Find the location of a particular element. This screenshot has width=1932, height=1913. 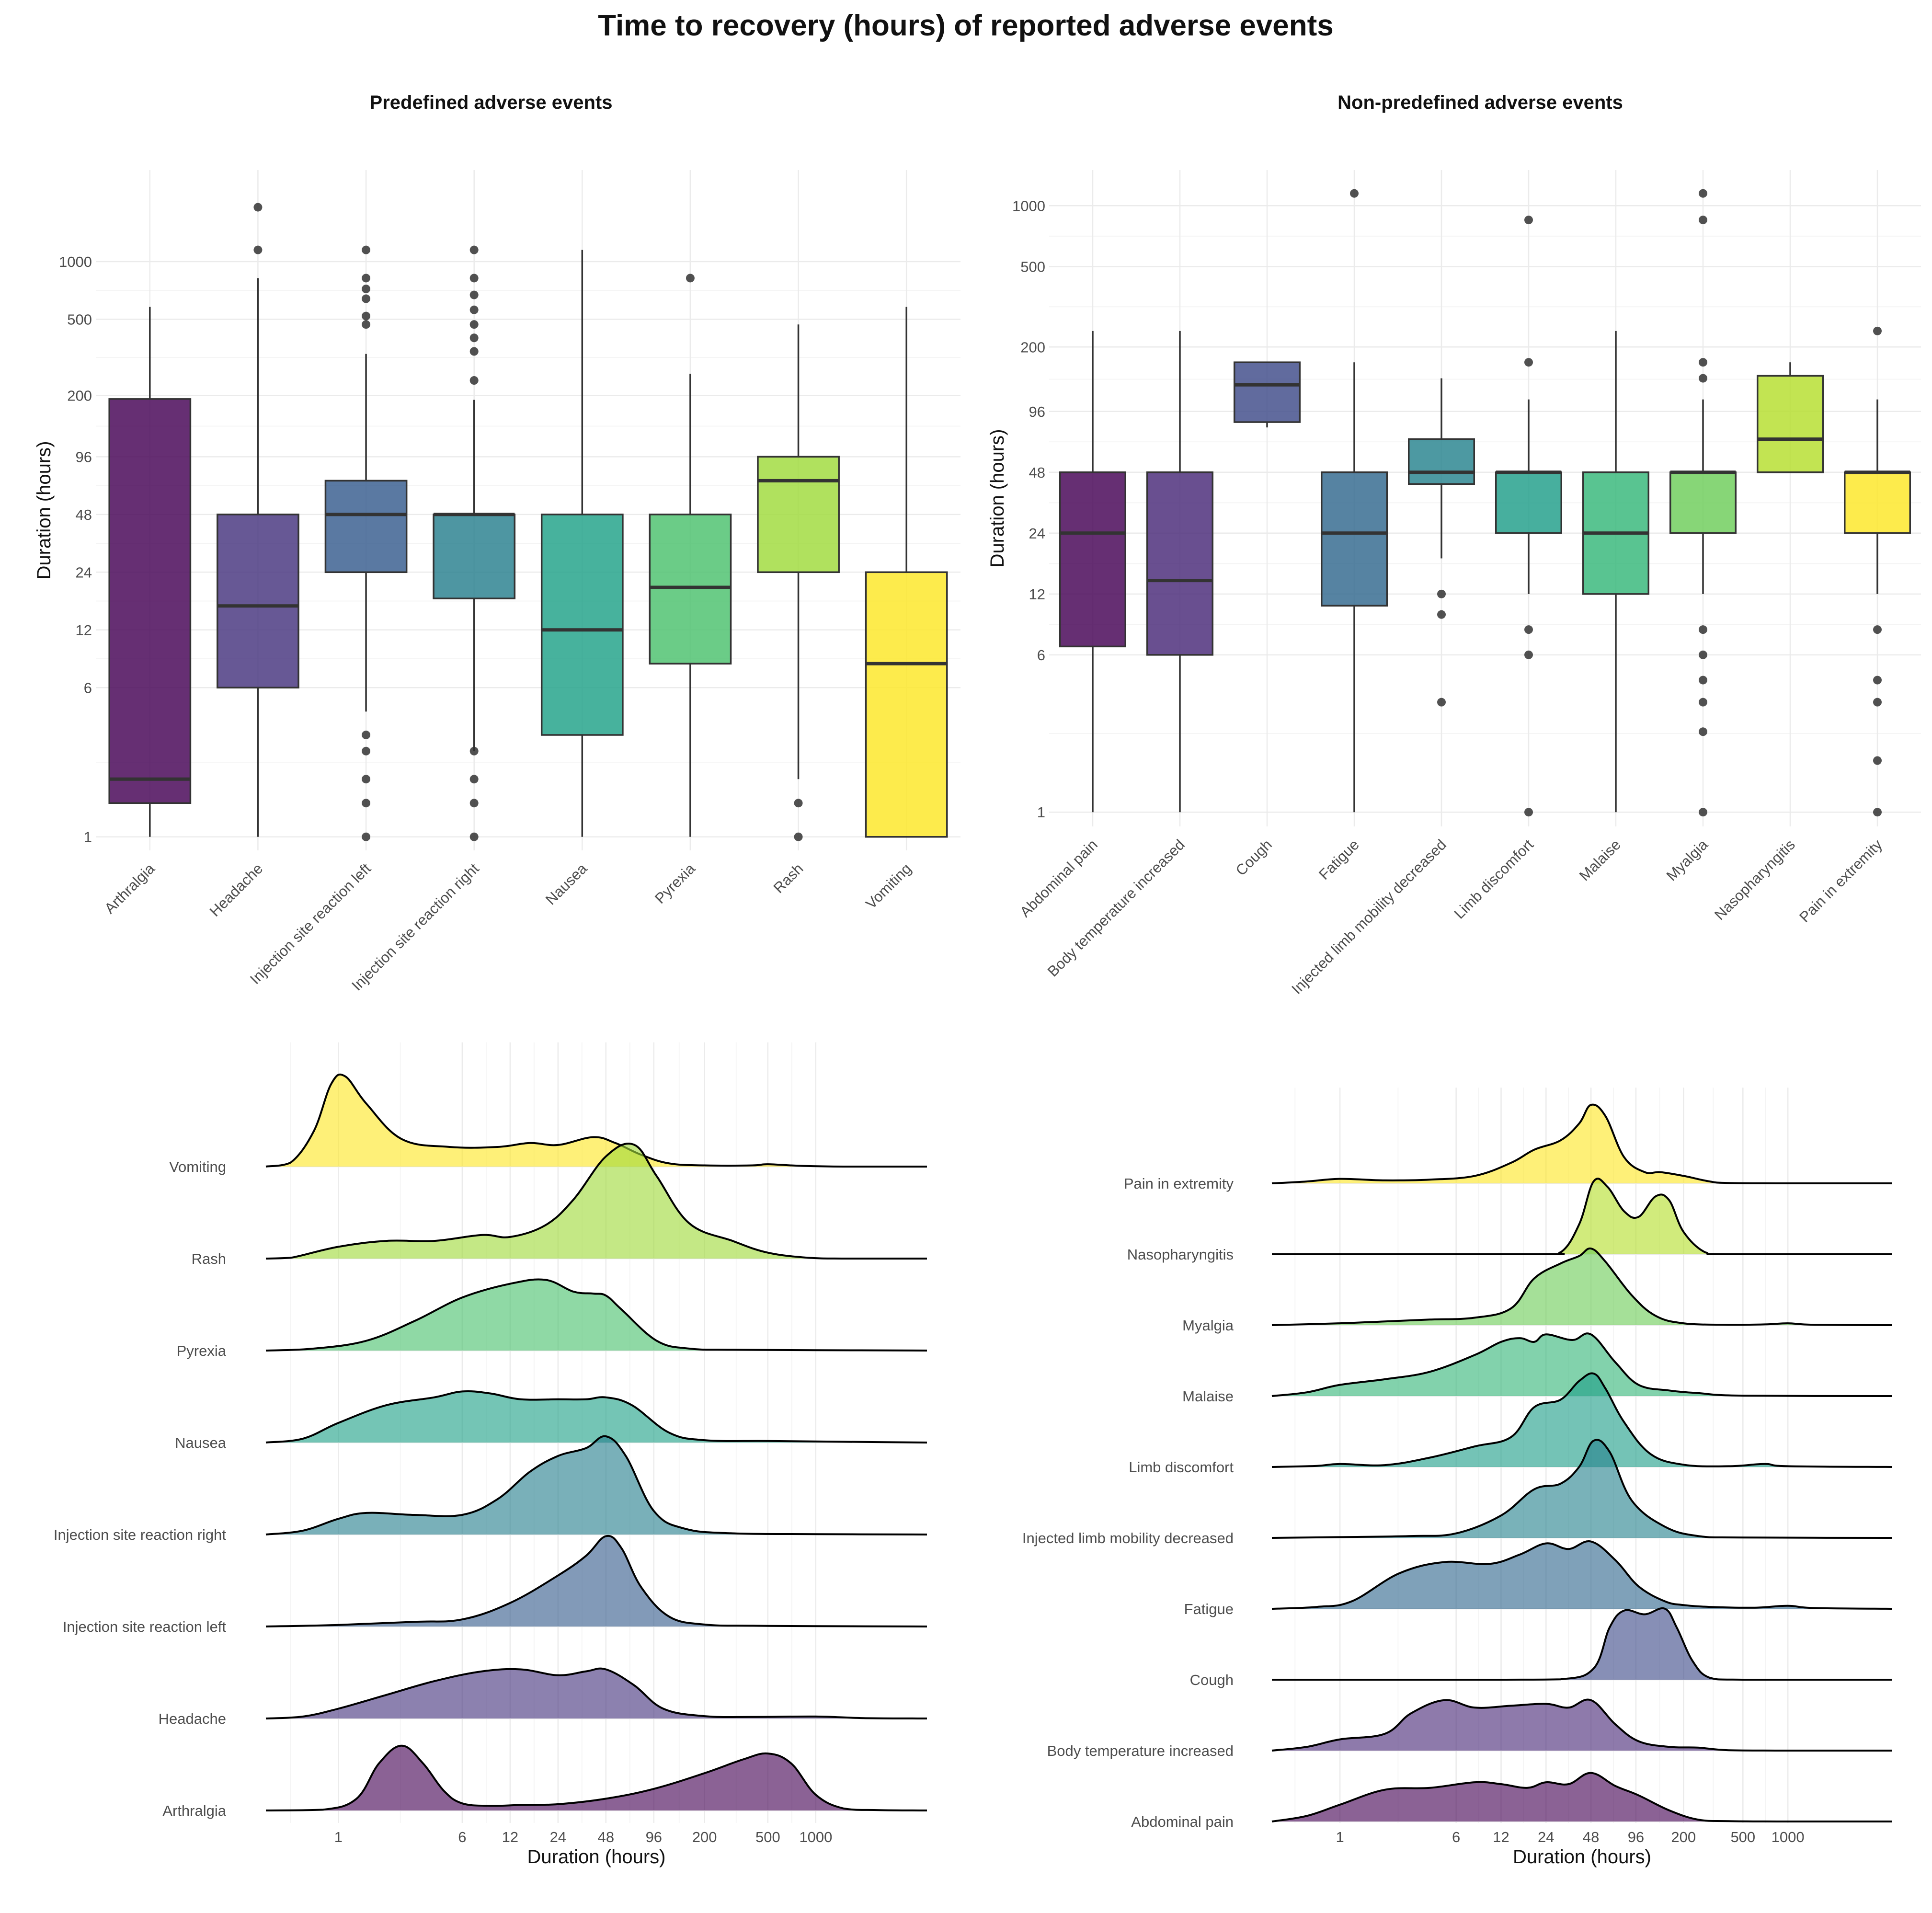

ridge-pain-in-extremity is located at coordinates (1581, 1144).